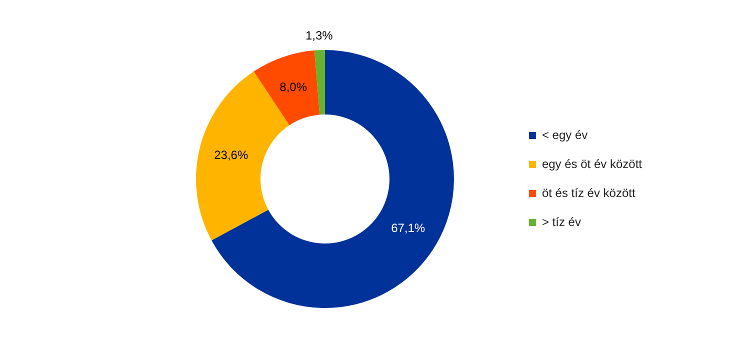 The width and height of the screenshot is (744, 340). I want to click on data-label: 8,0%, so click(294, 87).